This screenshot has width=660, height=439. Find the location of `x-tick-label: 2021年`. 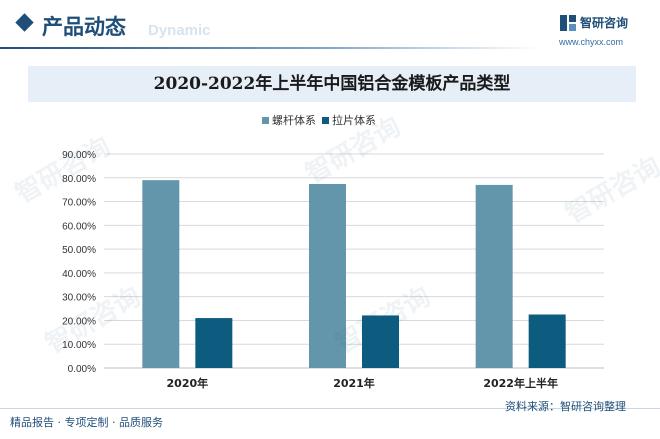

x-tick-label: 2021年 is located at coordinates (354, 383).